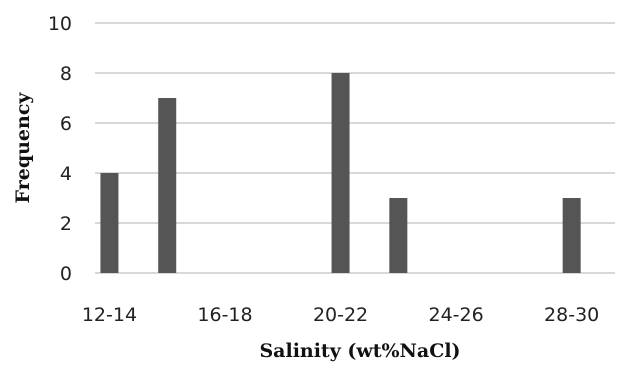 This screenshot has width=621, height=365. What do you see at coordinates (60, 149) in the screenshot?
I see `y-axis-ticks: 0 2 4 6 8 10` at bounding box center [60, 149].